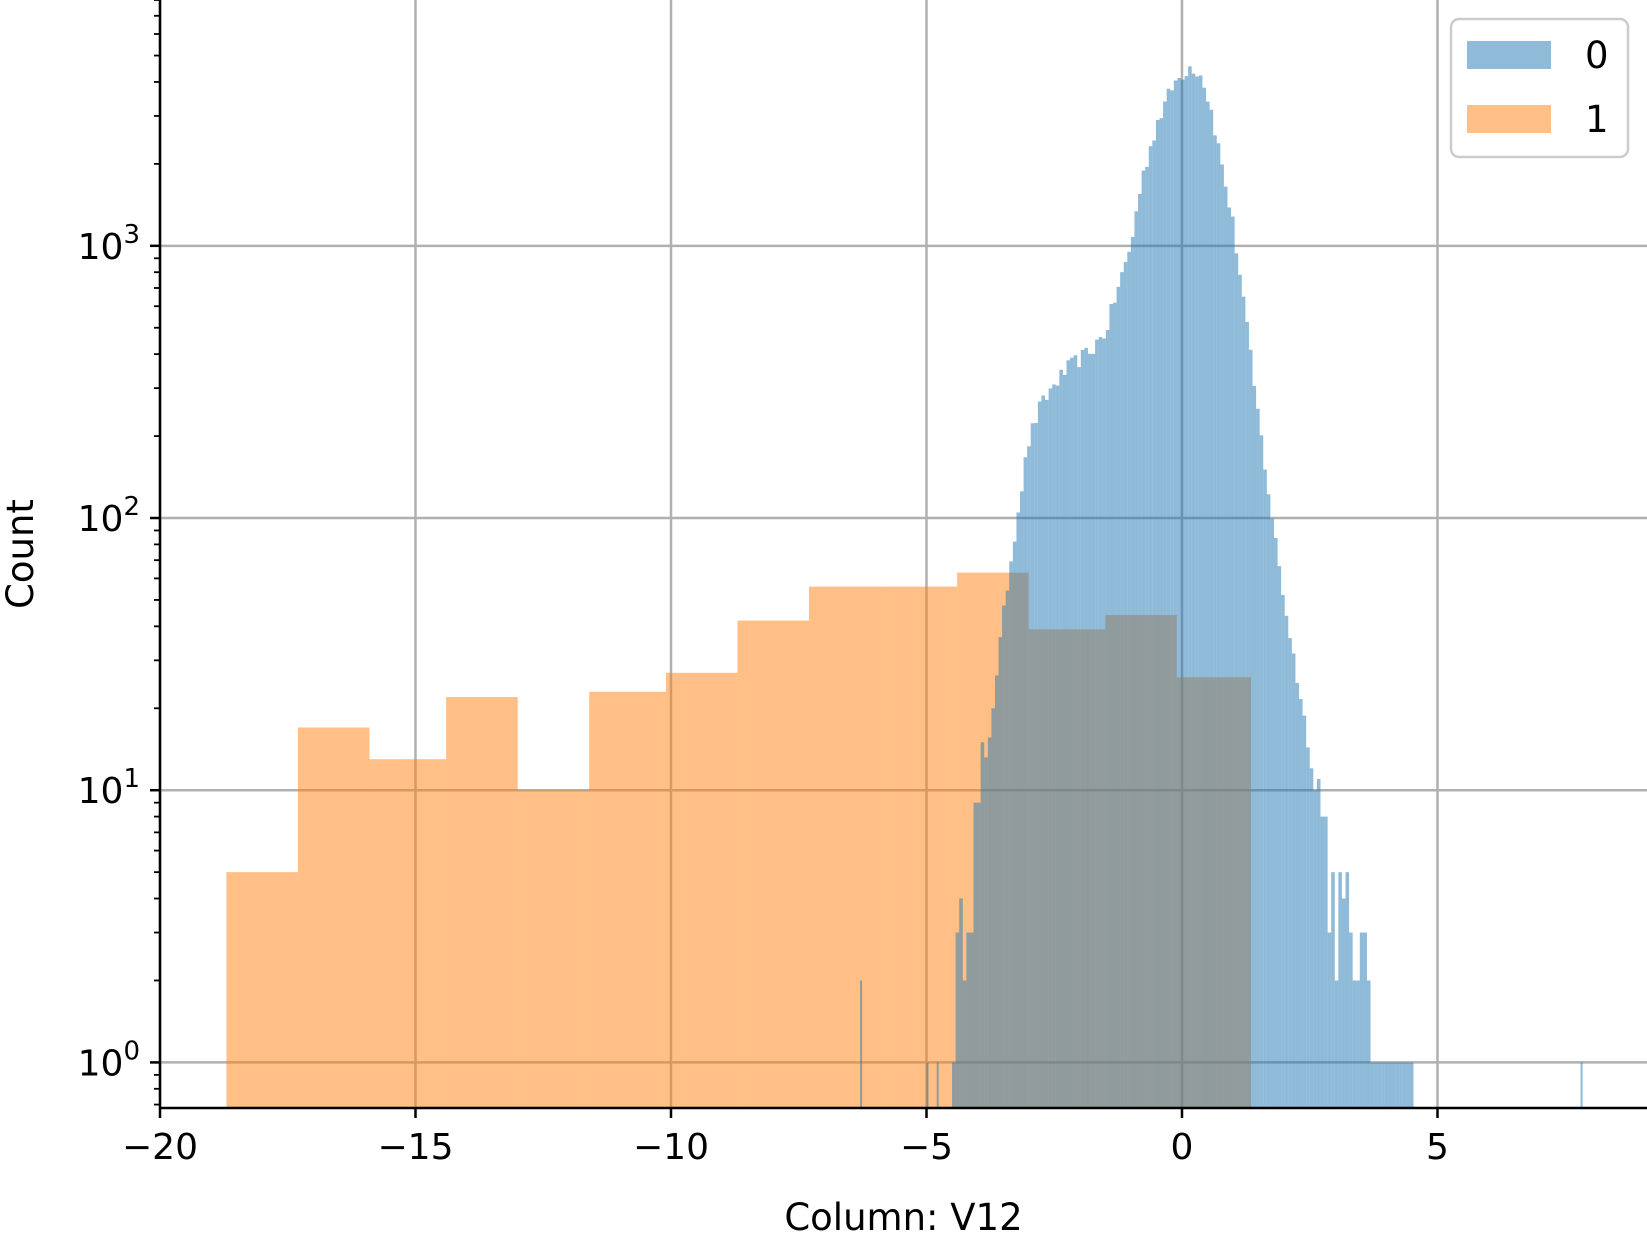  Describe the element at coordinates (1597, 55) in the screenshot. I see `legend-label-series-0: 0` at that location.